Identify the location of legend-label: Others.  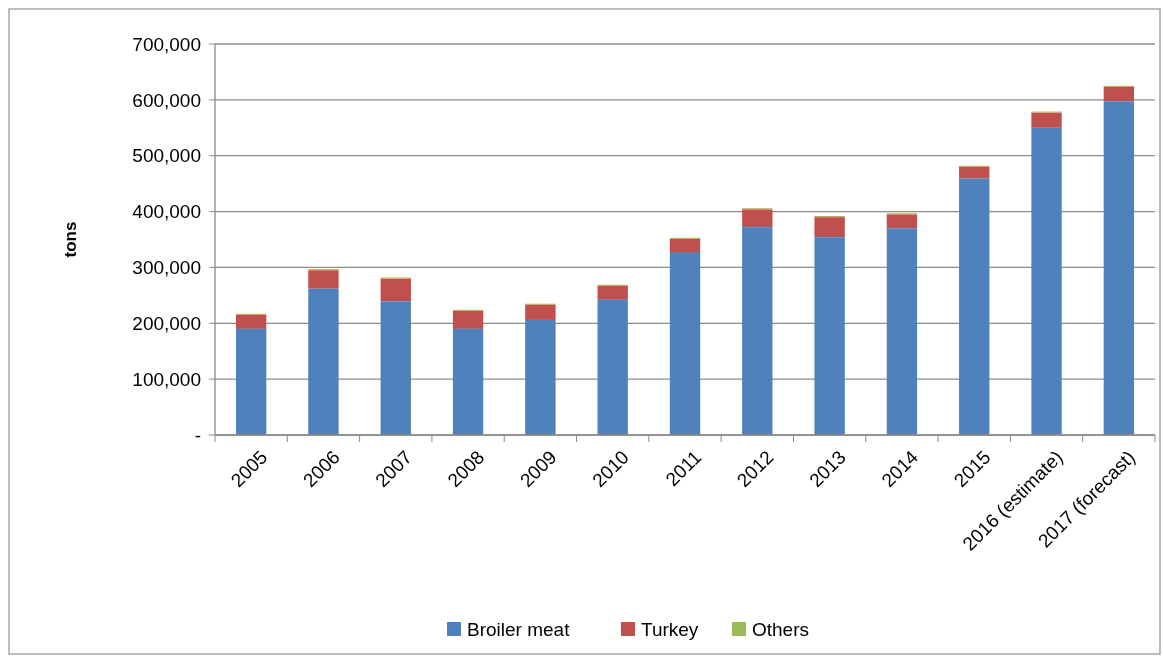
(781, 629).